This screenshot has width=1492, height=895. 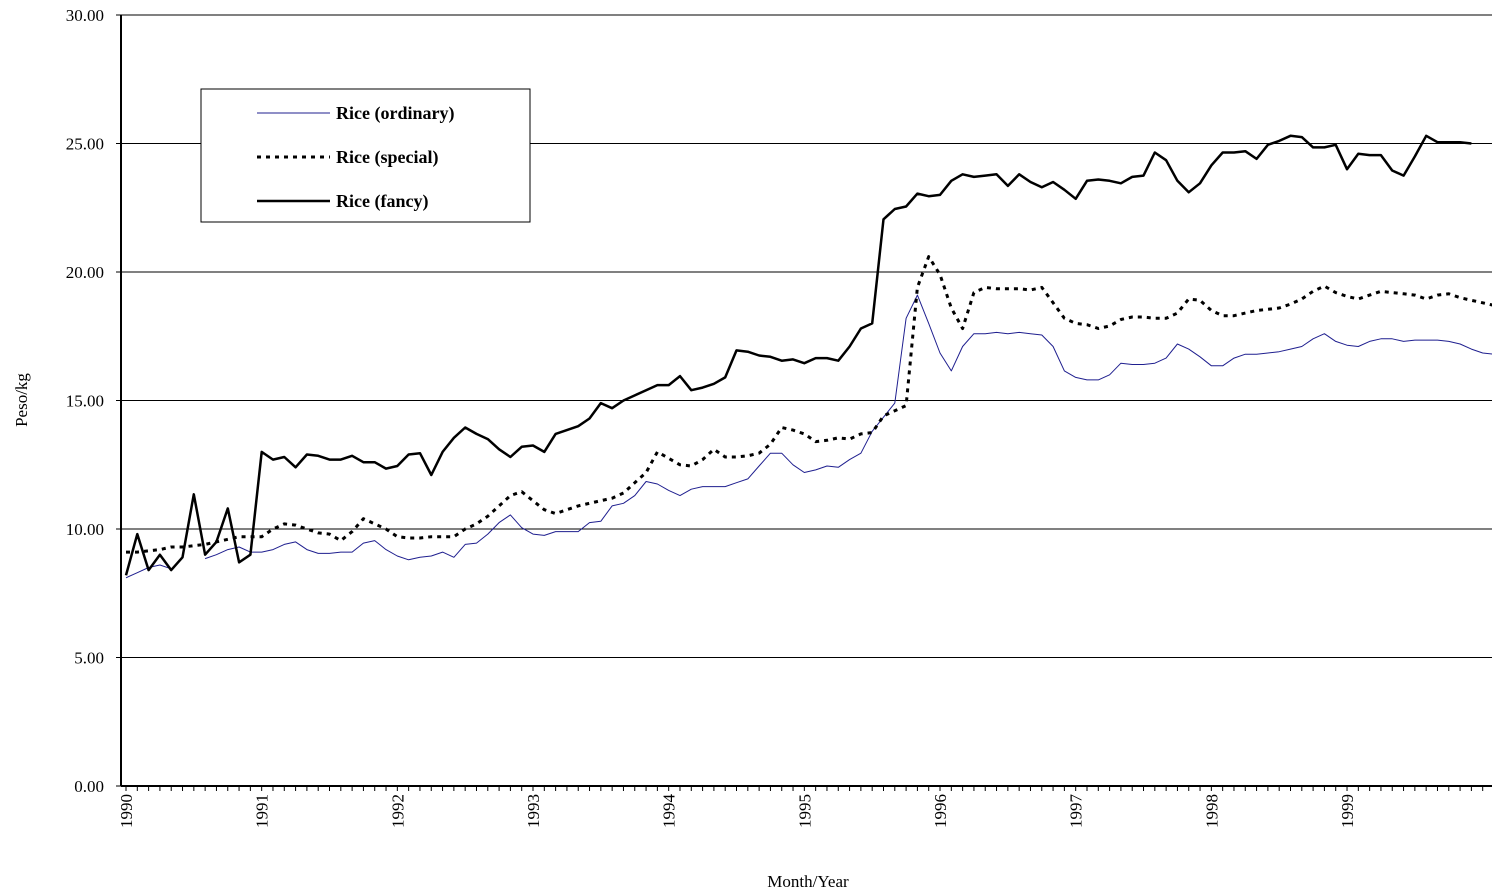 I want to click on x-tick-label: 1997, so click(x=1076, y=811).